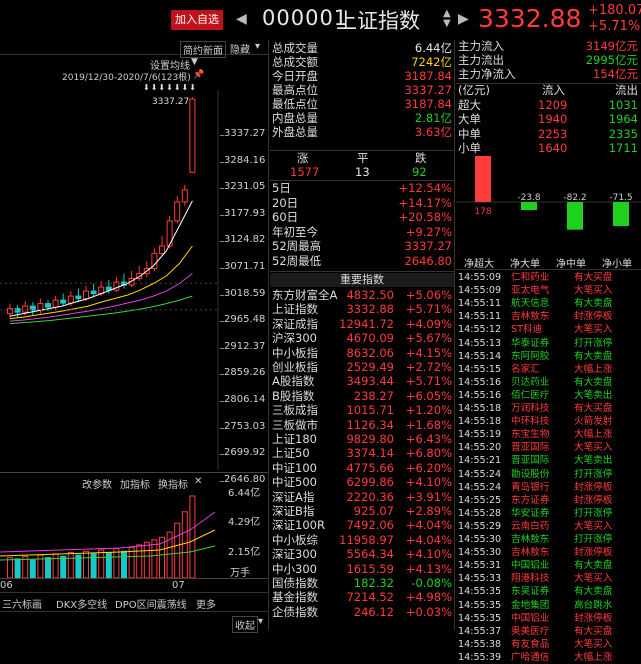 Image resolution: width=641 pixels, height=664 pixels. What do you see at coordinates (362, 382) in the screenshot?
I see `index-row: A股指数 3493.44 +5.71%` at bounding box center [362, 382].